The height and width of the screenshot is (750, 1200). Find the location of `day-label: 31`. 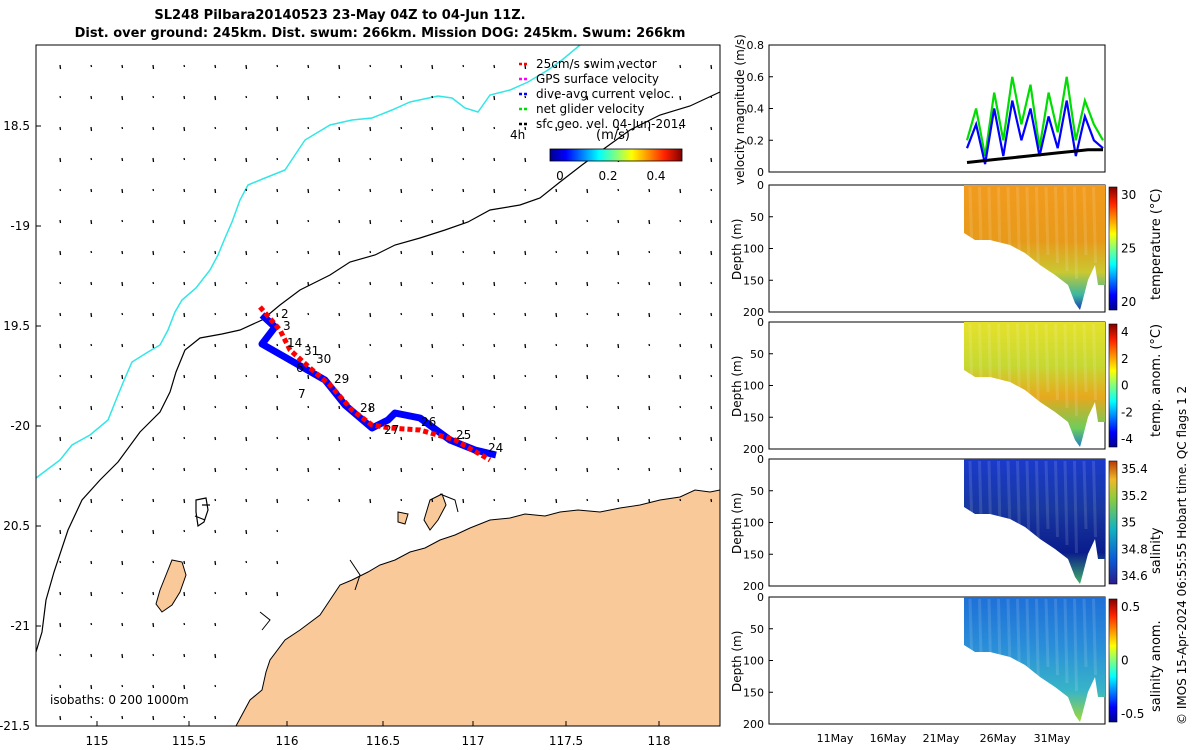

day-label: 31 is located at coordinates (311, 351).